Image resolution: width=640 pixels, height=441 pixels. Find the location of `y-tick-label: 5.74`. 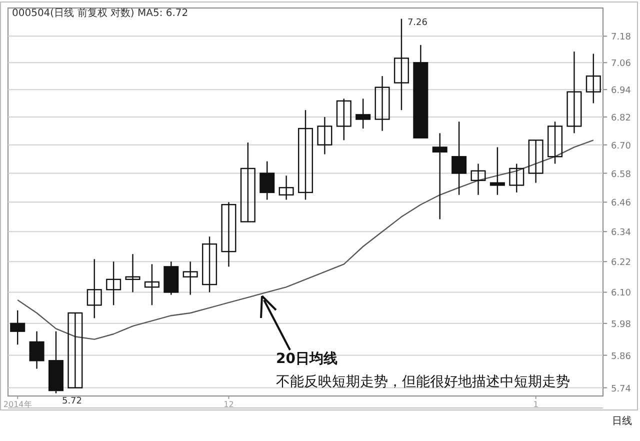

y-tick-label: 5.74 is located at coordinates (621, 389).